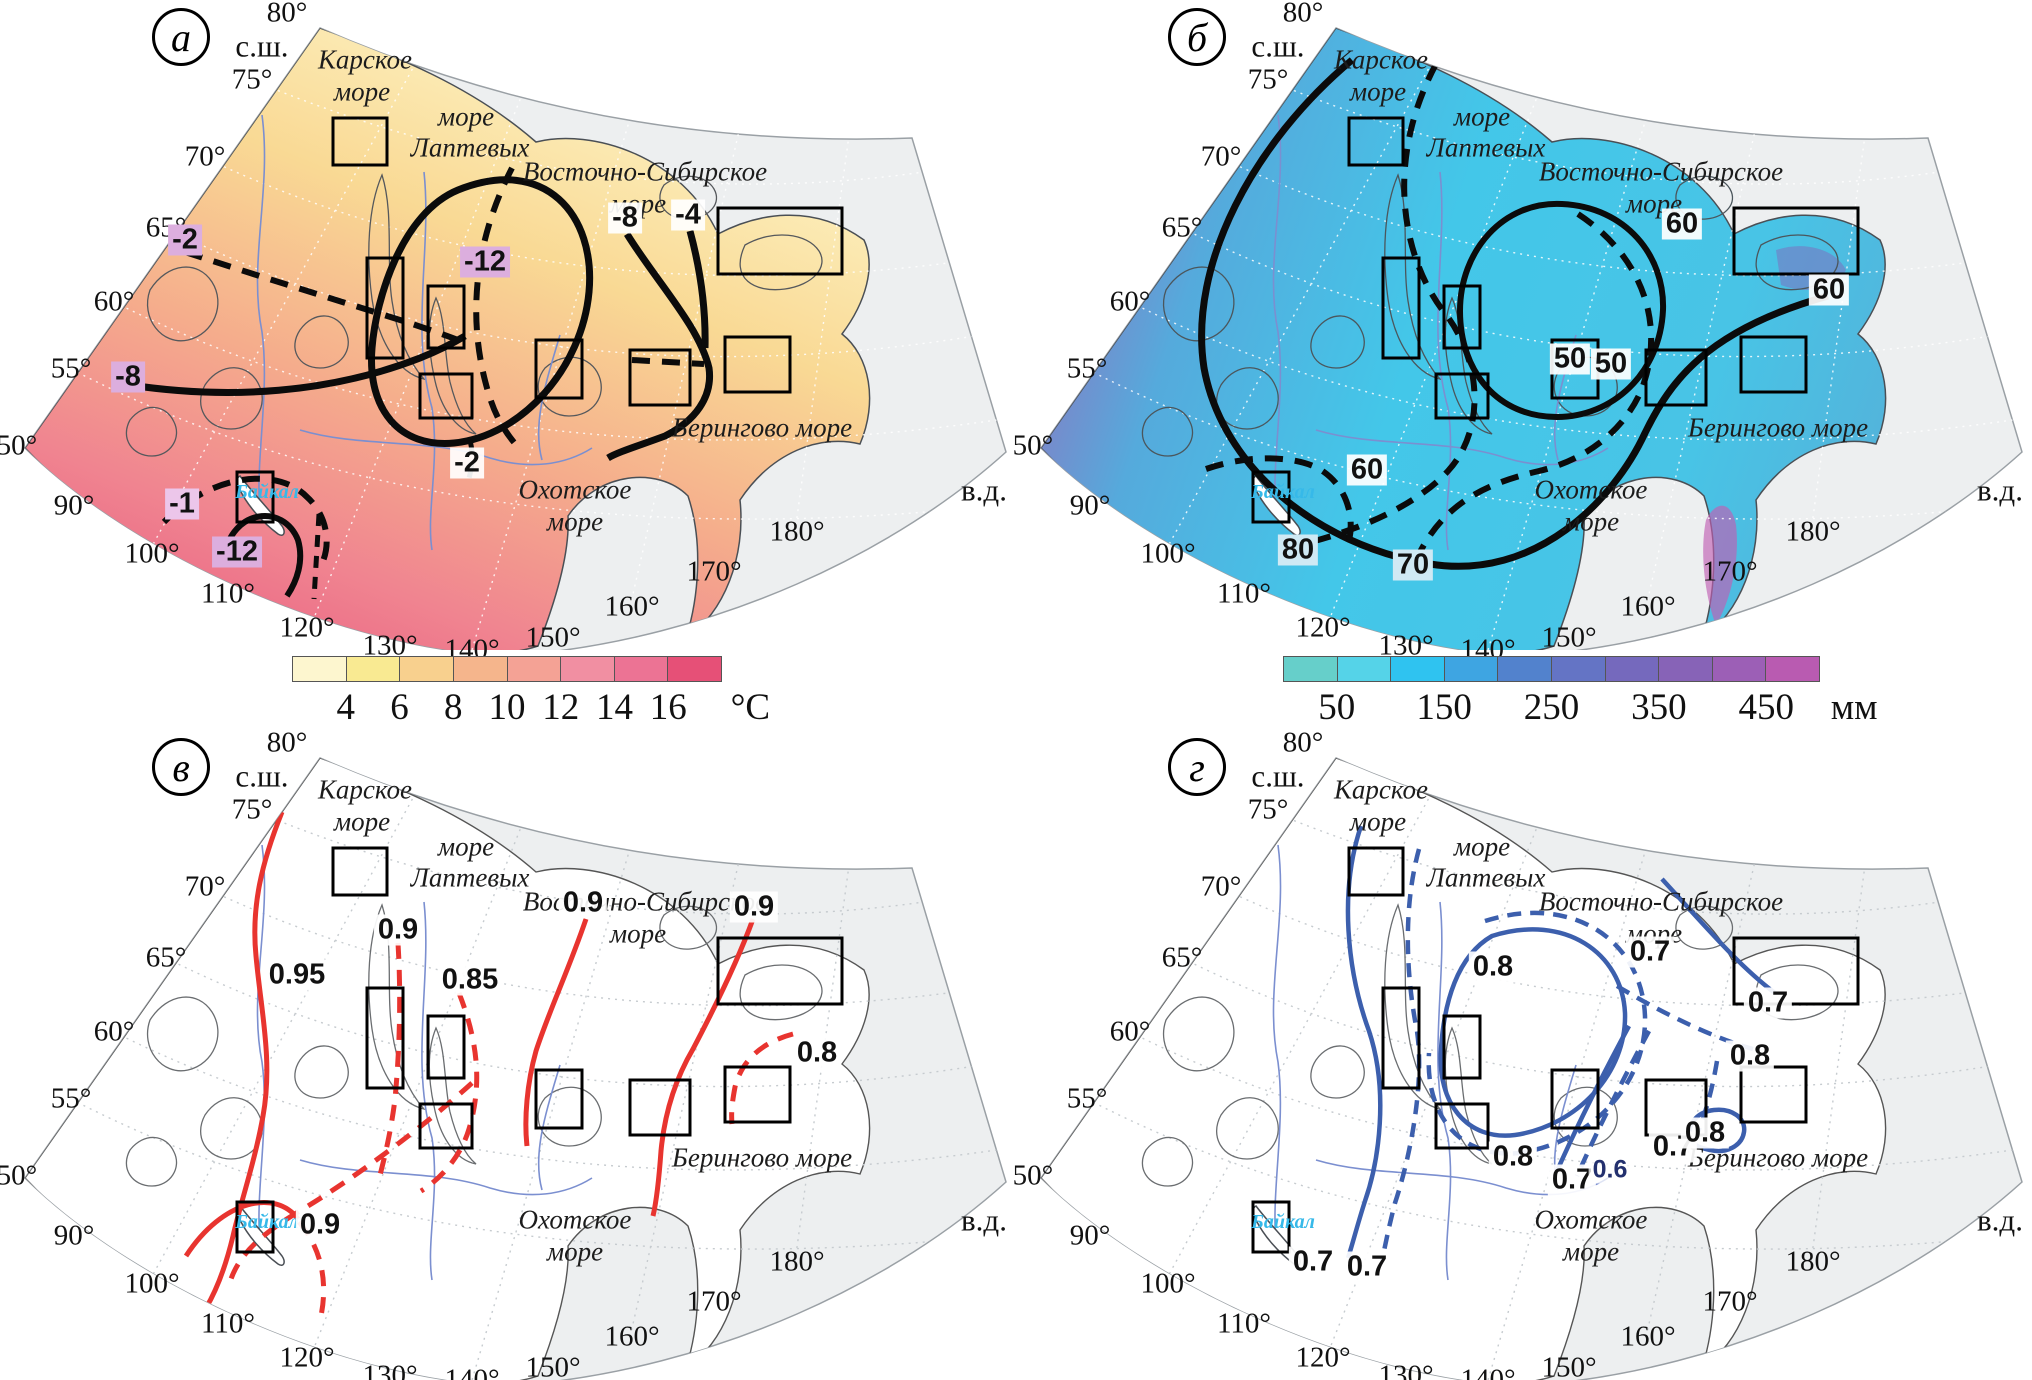 The height and width of the screenshot is (1380, 2032). I want to click on colorbar-tick: 250, so click(1551, 707).